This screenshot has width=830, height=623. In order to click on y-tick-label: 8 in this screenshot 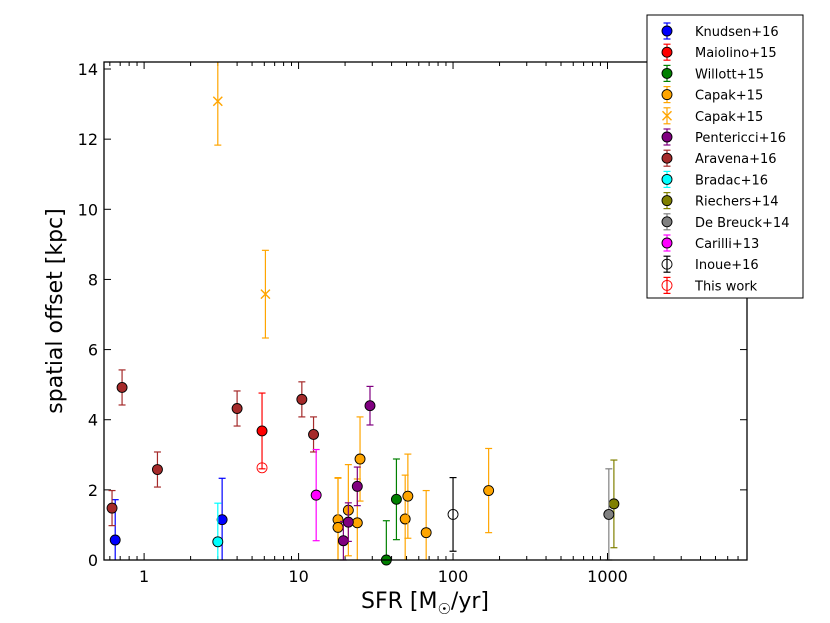, I will do `click(93, 279)`.